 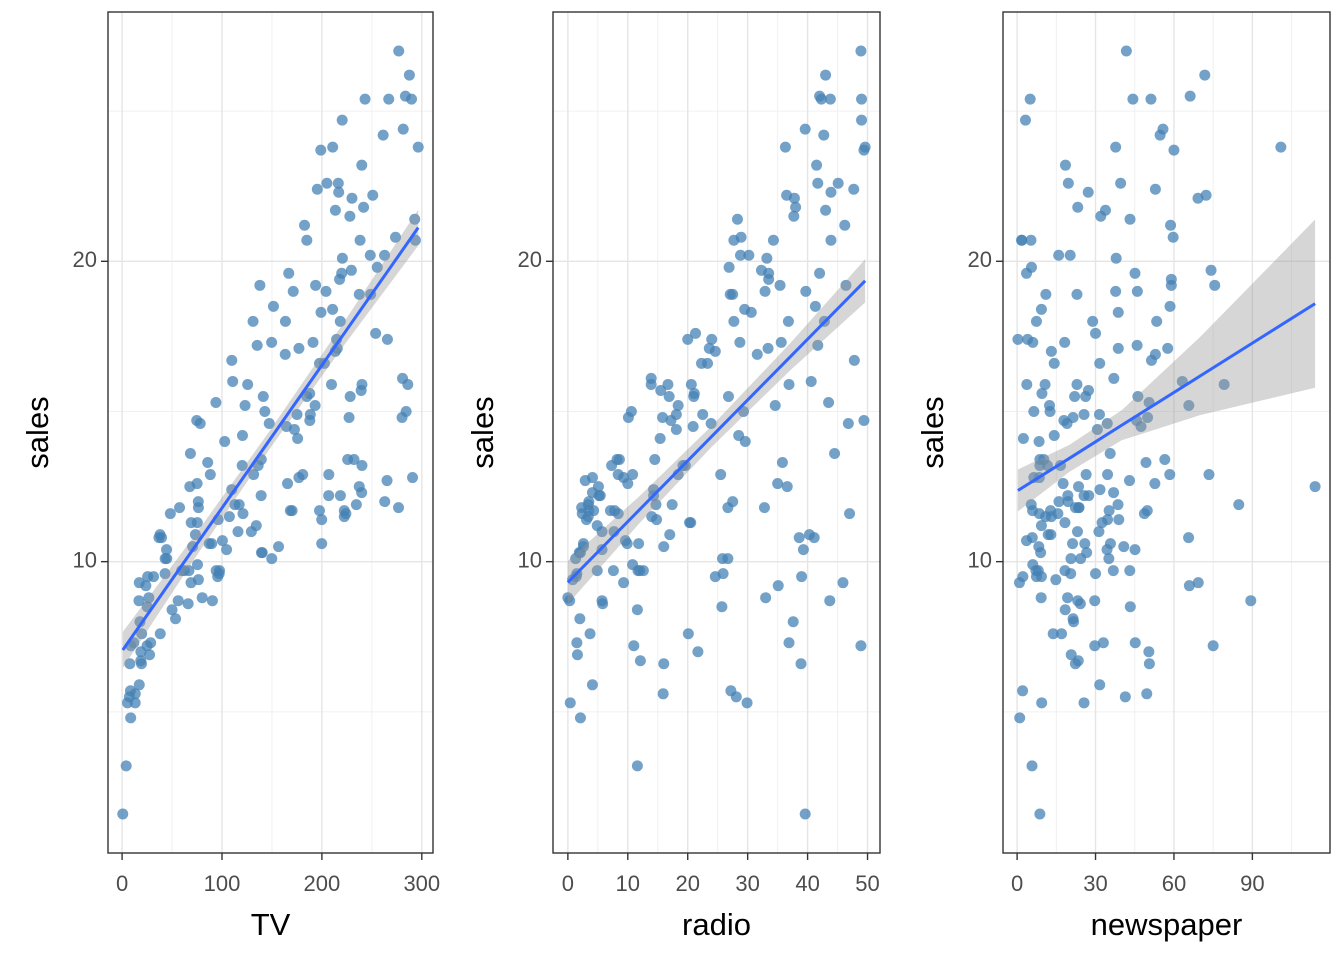 I want to click on y-tick-label: 10, so click(x=85, y=559).